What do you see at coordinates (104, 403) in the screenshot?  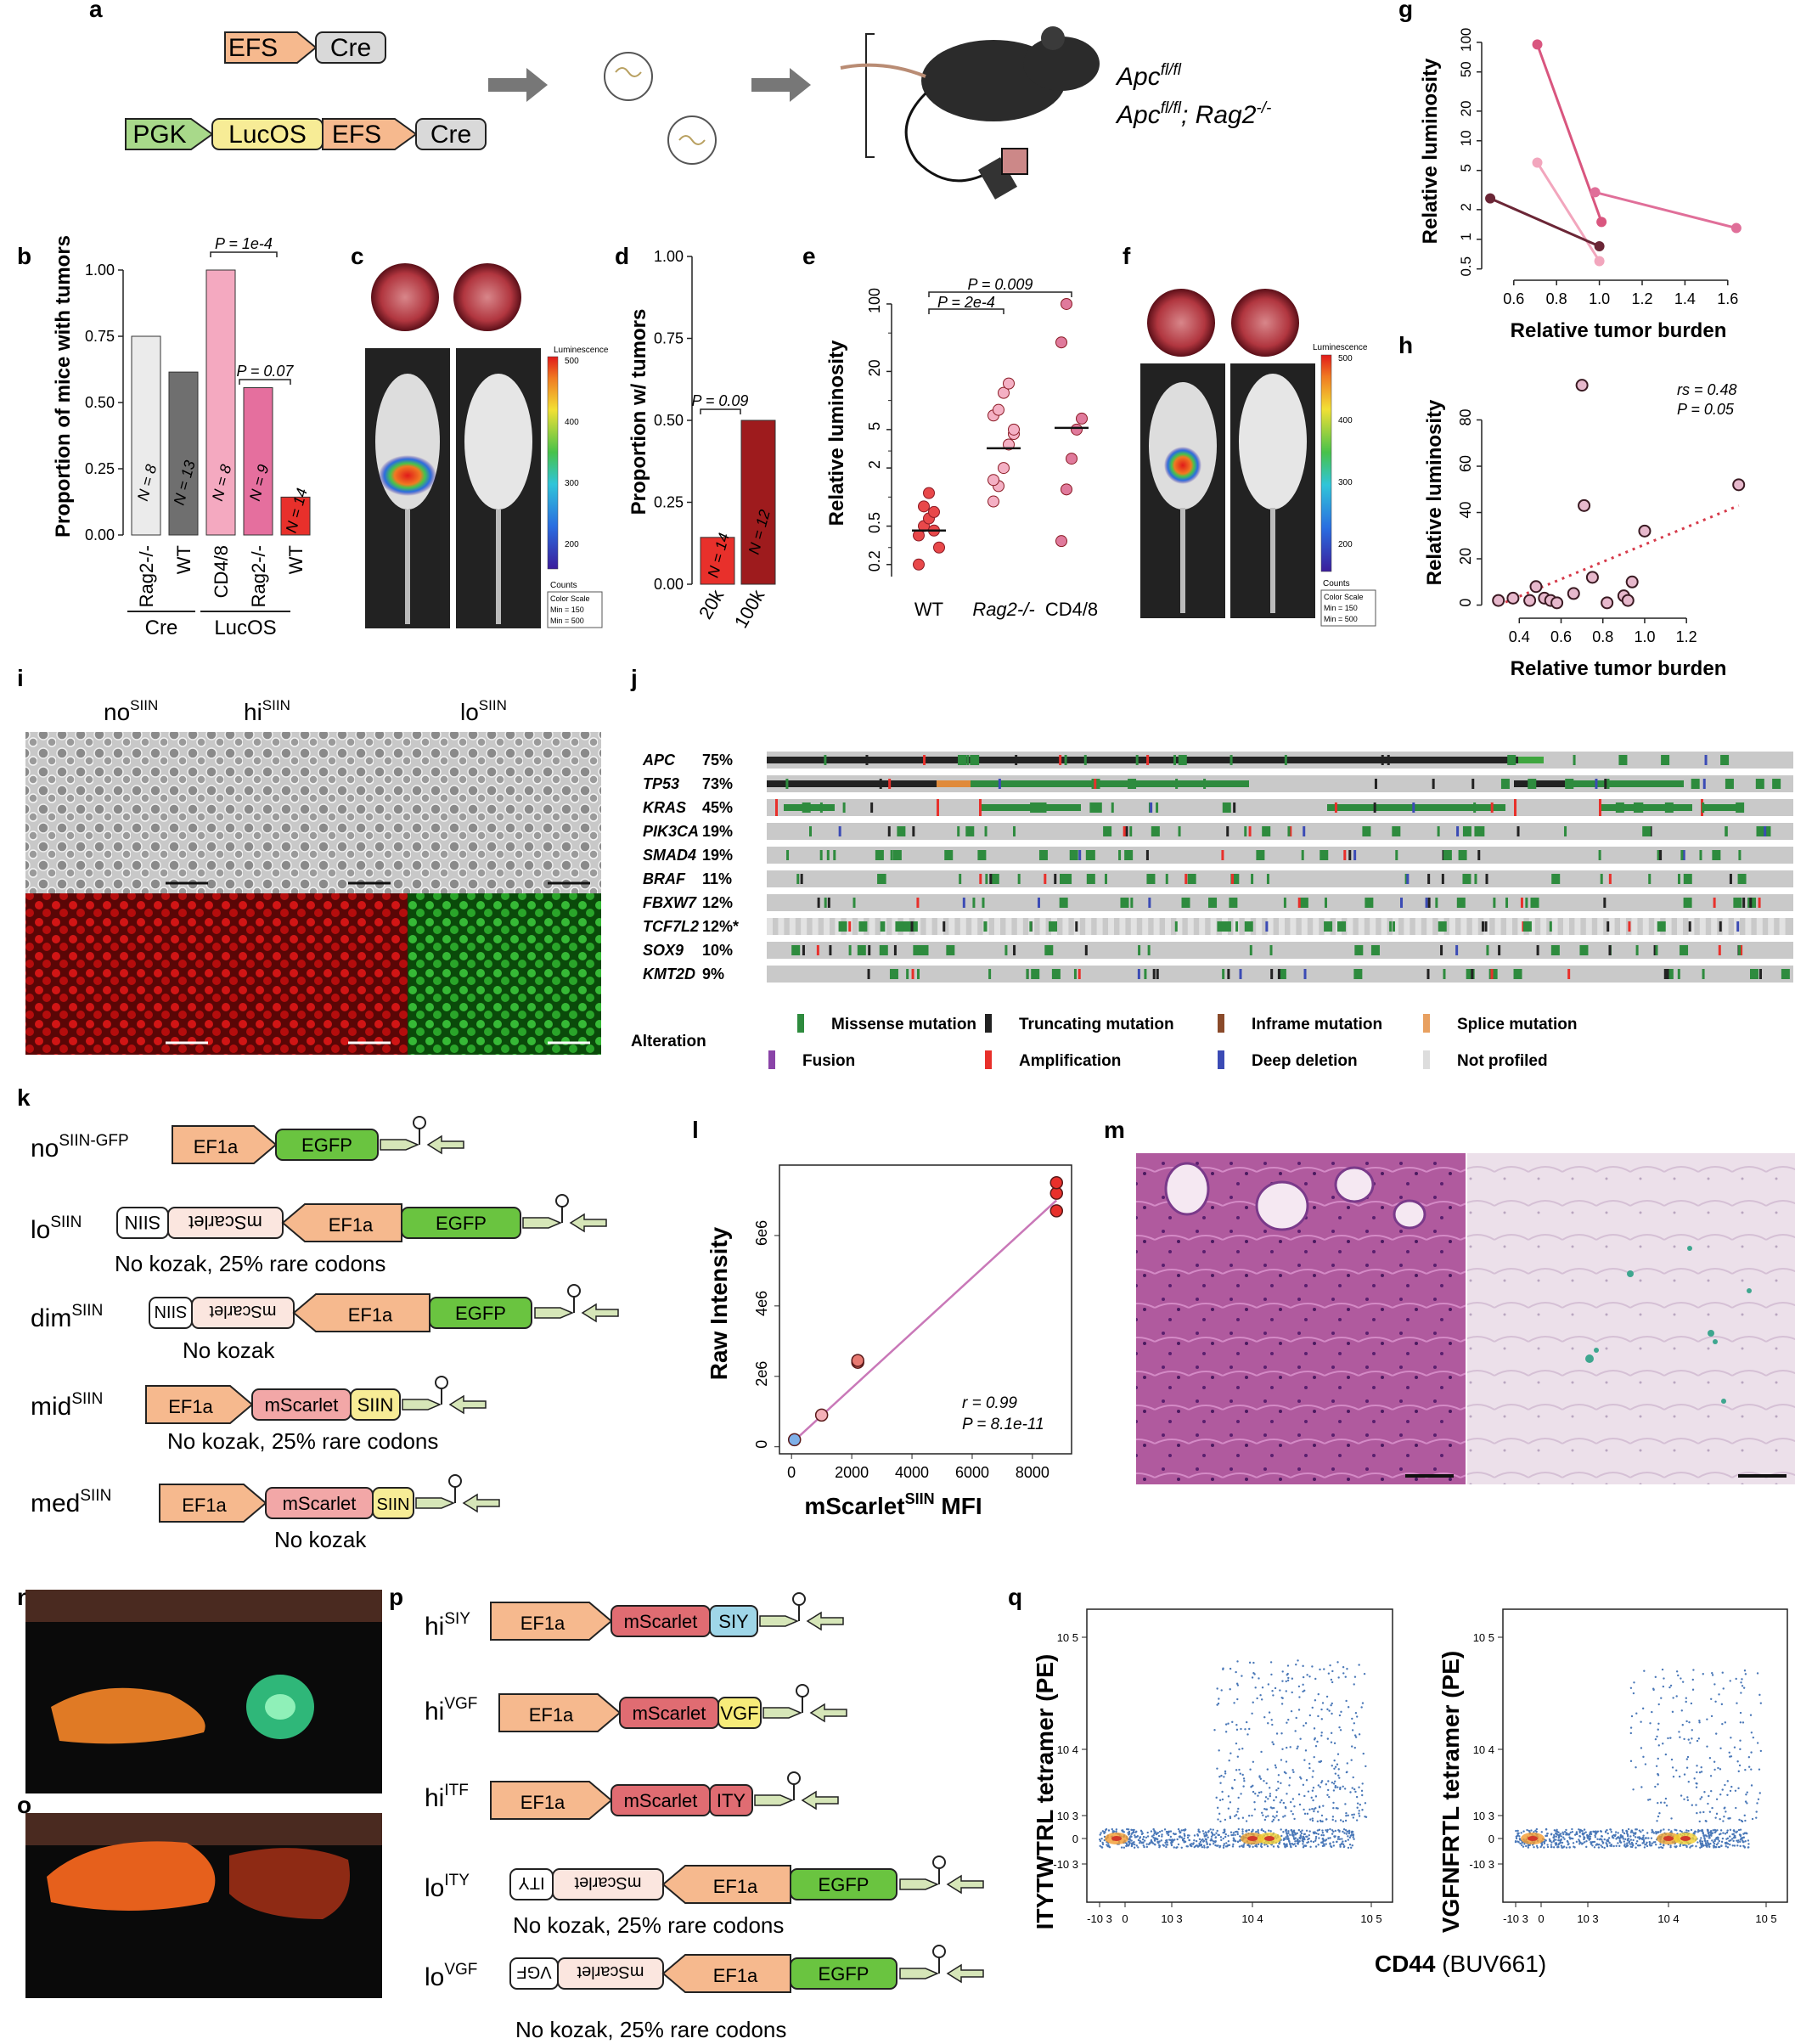 I see `b-y-axis: 0.00 0.25 0.50 0.75 1.00` at bounding box center [104, 403].